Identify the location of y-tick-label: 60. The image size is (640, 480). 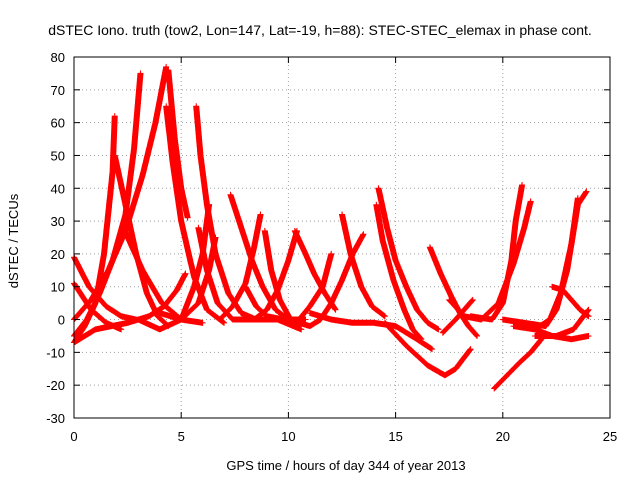
(58, 123).